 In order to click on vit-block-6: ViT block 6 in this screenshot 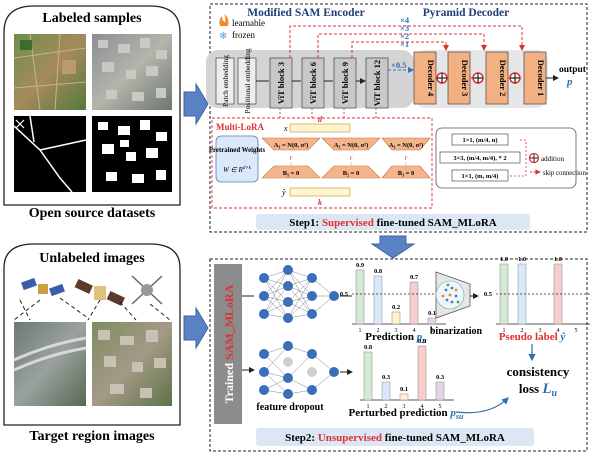, I will do `click(313, 83)`.